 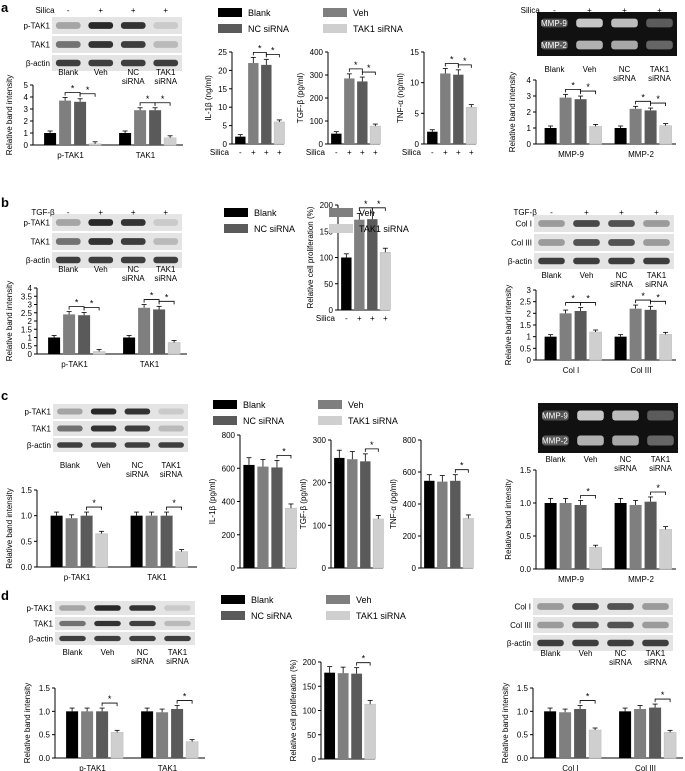 What do you see at coordinates (252, 502) in the screenshot?
I see `chart-c2: 0 200 400 600 800 IL-1β (pg/ml) *` at bounding box center [252, 502].